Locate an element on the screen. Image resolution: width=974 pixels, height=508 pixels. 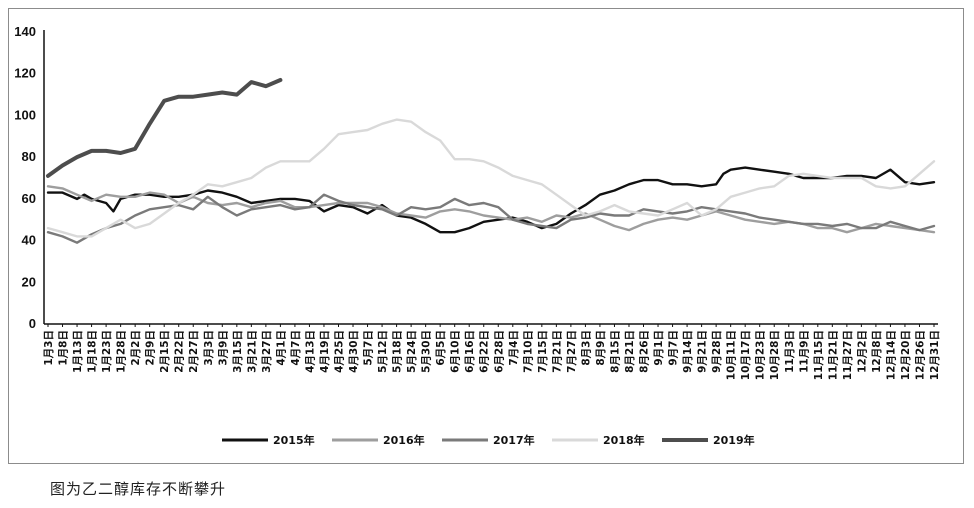
x-tick-label: 9月21日 is located at coordinates (703, 351).